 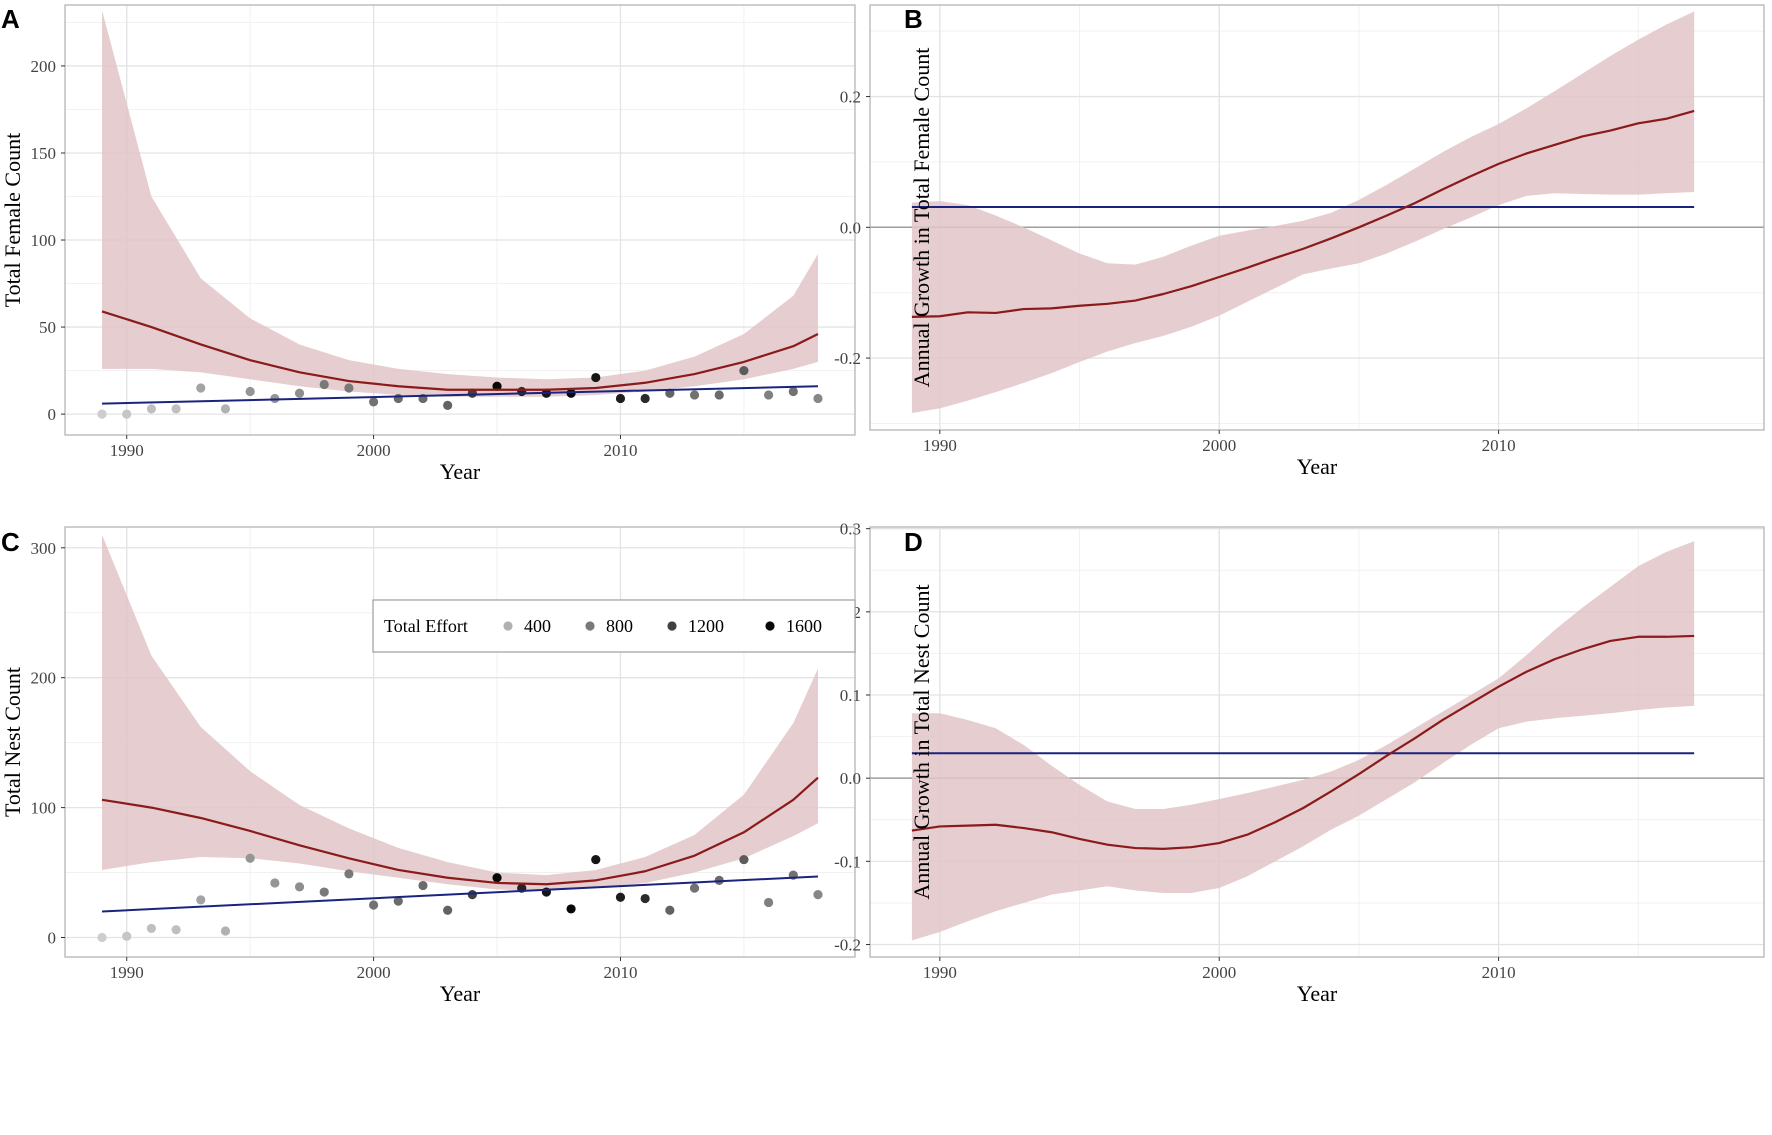 What do you see at coordinates (44, 548) in the screenshot?
I see `y-tick-label: 300` at bounding box center [44, 548].